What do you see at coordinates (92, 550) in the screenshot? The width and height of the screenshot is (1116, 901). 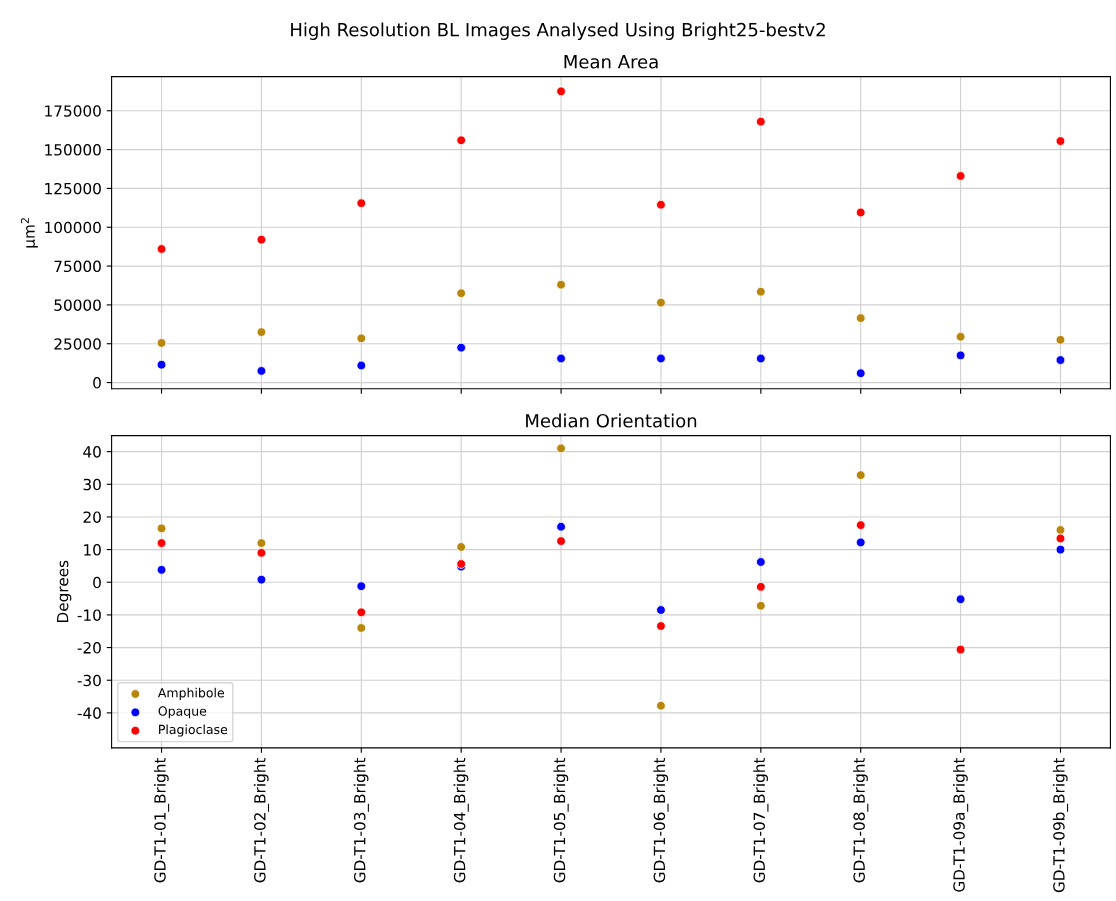 I see `y-tick-label: 10` at bounding box center [92, 550].